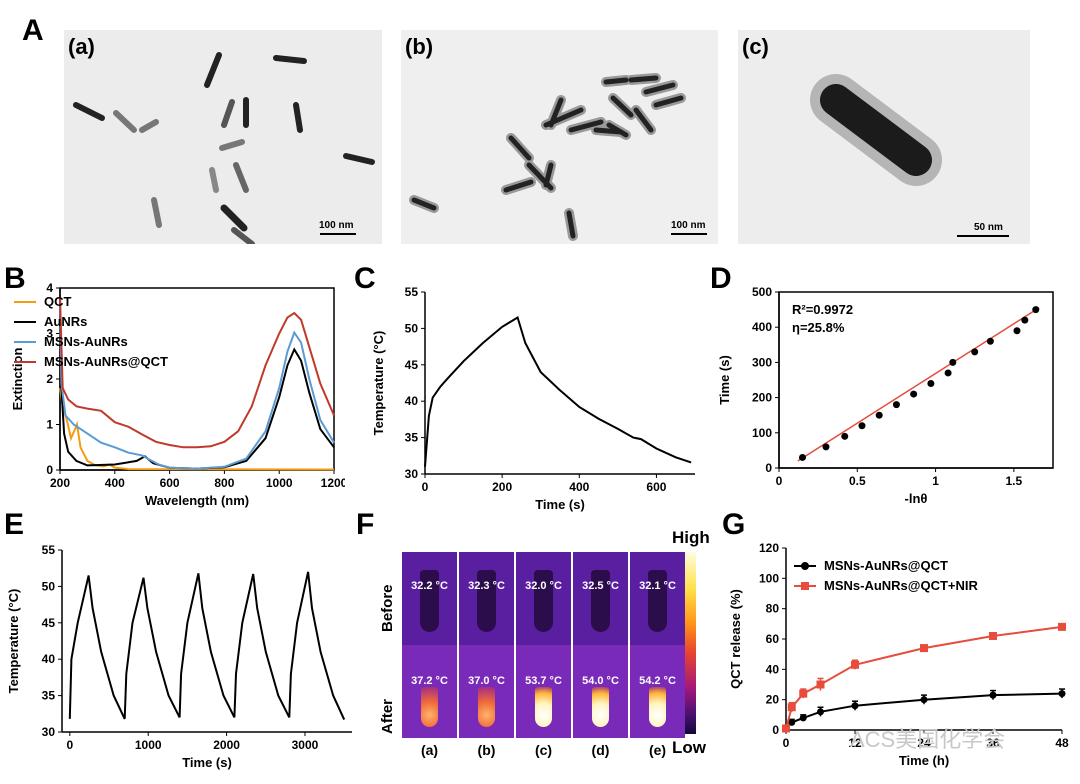  Describe the element at coordinates (689, 747) in the screenshot. I see `colorbar-low-label: Low` at that location.